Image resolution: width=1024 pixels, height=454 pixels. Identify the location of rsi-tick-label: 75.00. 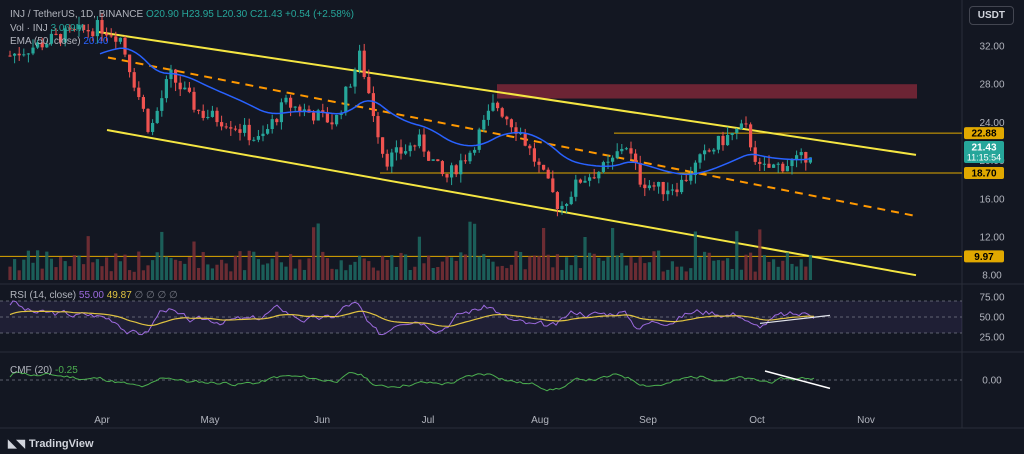
(991, 298).